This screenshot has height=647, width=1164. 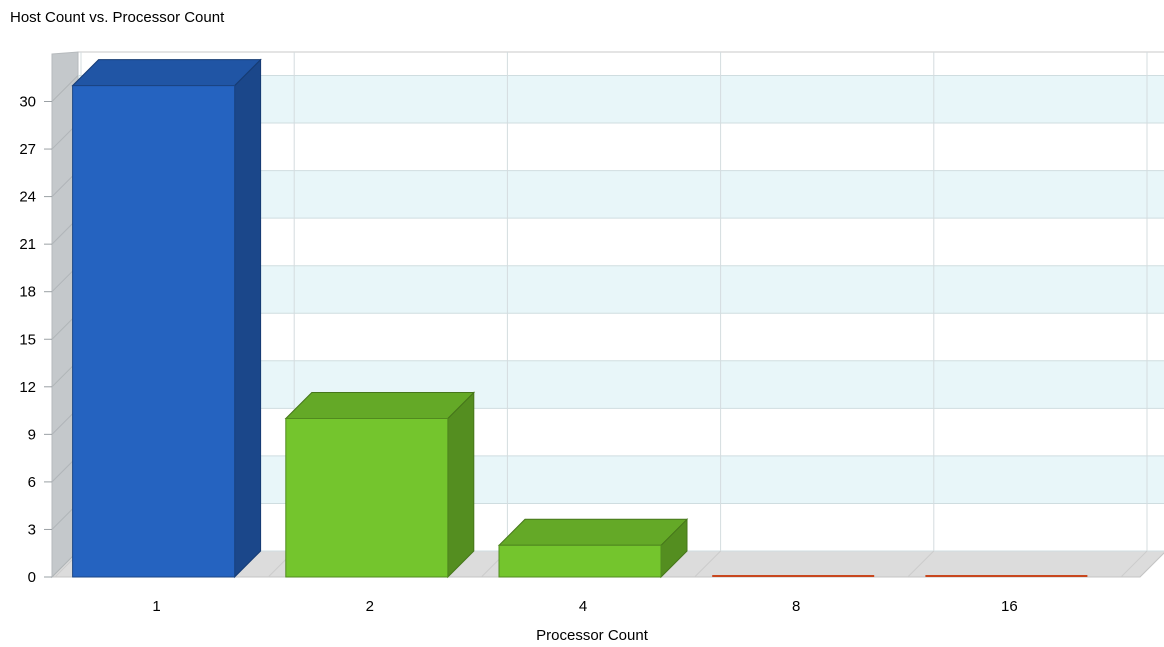 I want to click on x-tick-label: 4, so click(x=583, y=606).